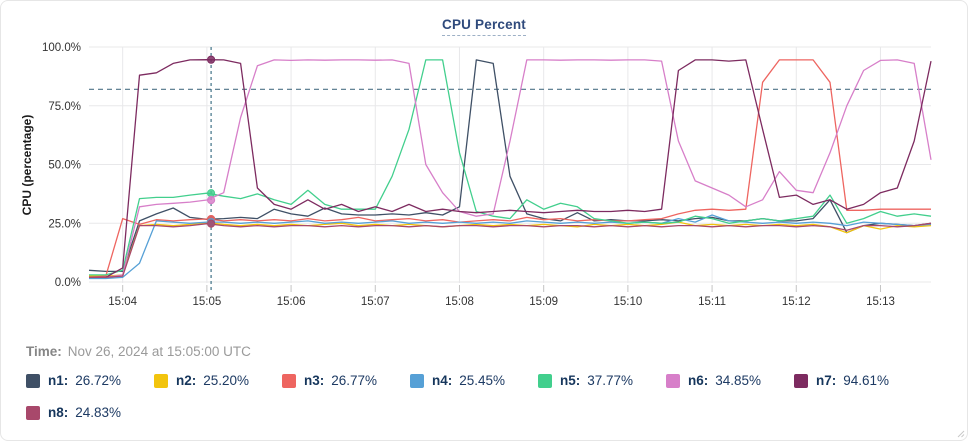 The height and width of the screenshot is (441, 968). Describe the element at coordinates (330, 380) in the screenshot. I see `legend-item-n3: n3: 26.77%` at that location.